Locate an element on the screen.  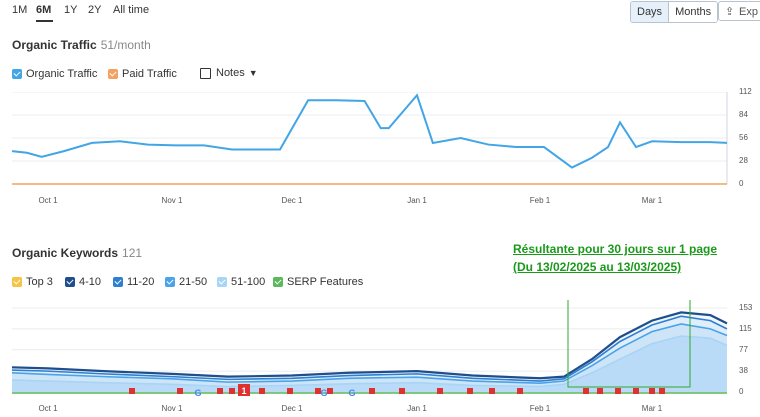
keywords-y-tick: 115 is located at coordinates (745, 328).